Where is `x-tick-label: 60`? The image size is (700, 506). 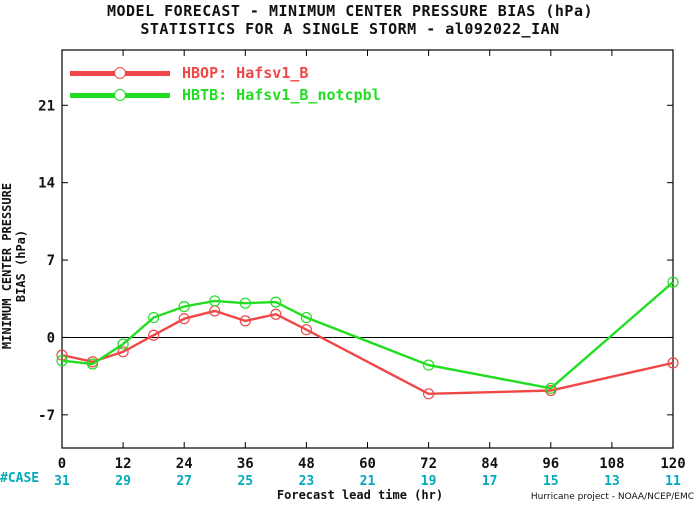
x-tick-label: 60 is located at coordinates (367, 464).